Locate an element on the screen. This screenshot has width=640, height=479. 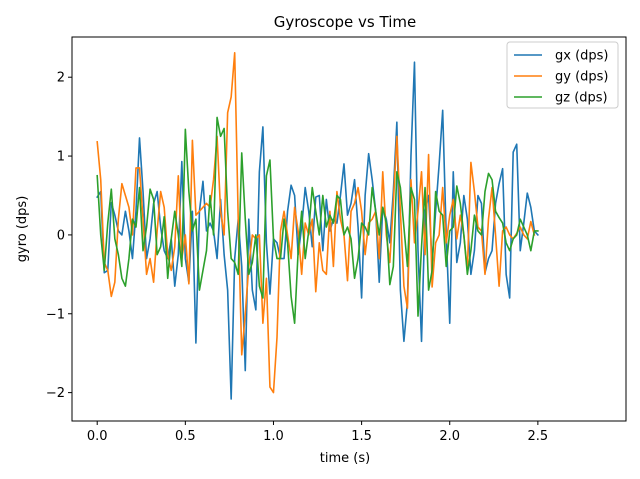
x-tick-label: 1.5 is located at coordinates (361, 436).